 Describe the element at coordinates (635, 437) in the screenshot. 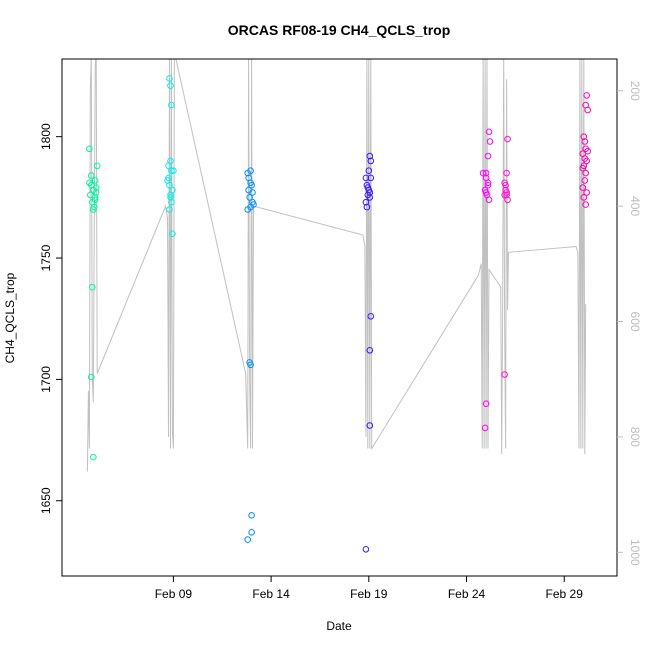

I see `y2-tick-label: 800` at that location.